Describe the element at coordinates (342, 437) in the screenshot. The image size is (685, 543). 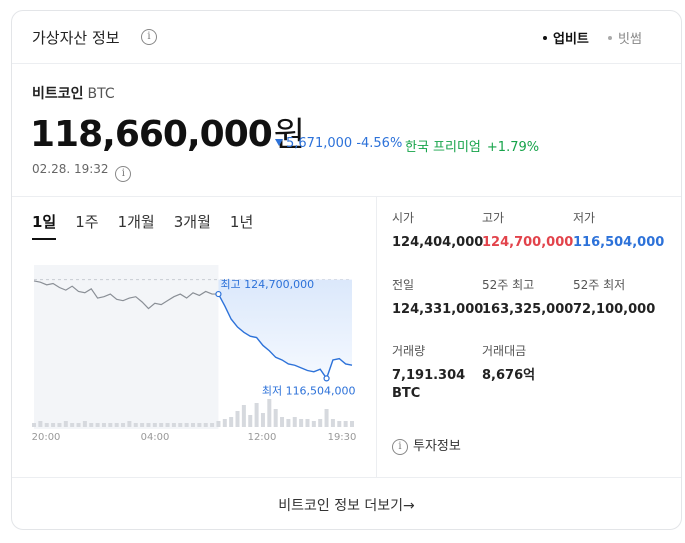
I see `x-tick-label: 19:30` at that location.